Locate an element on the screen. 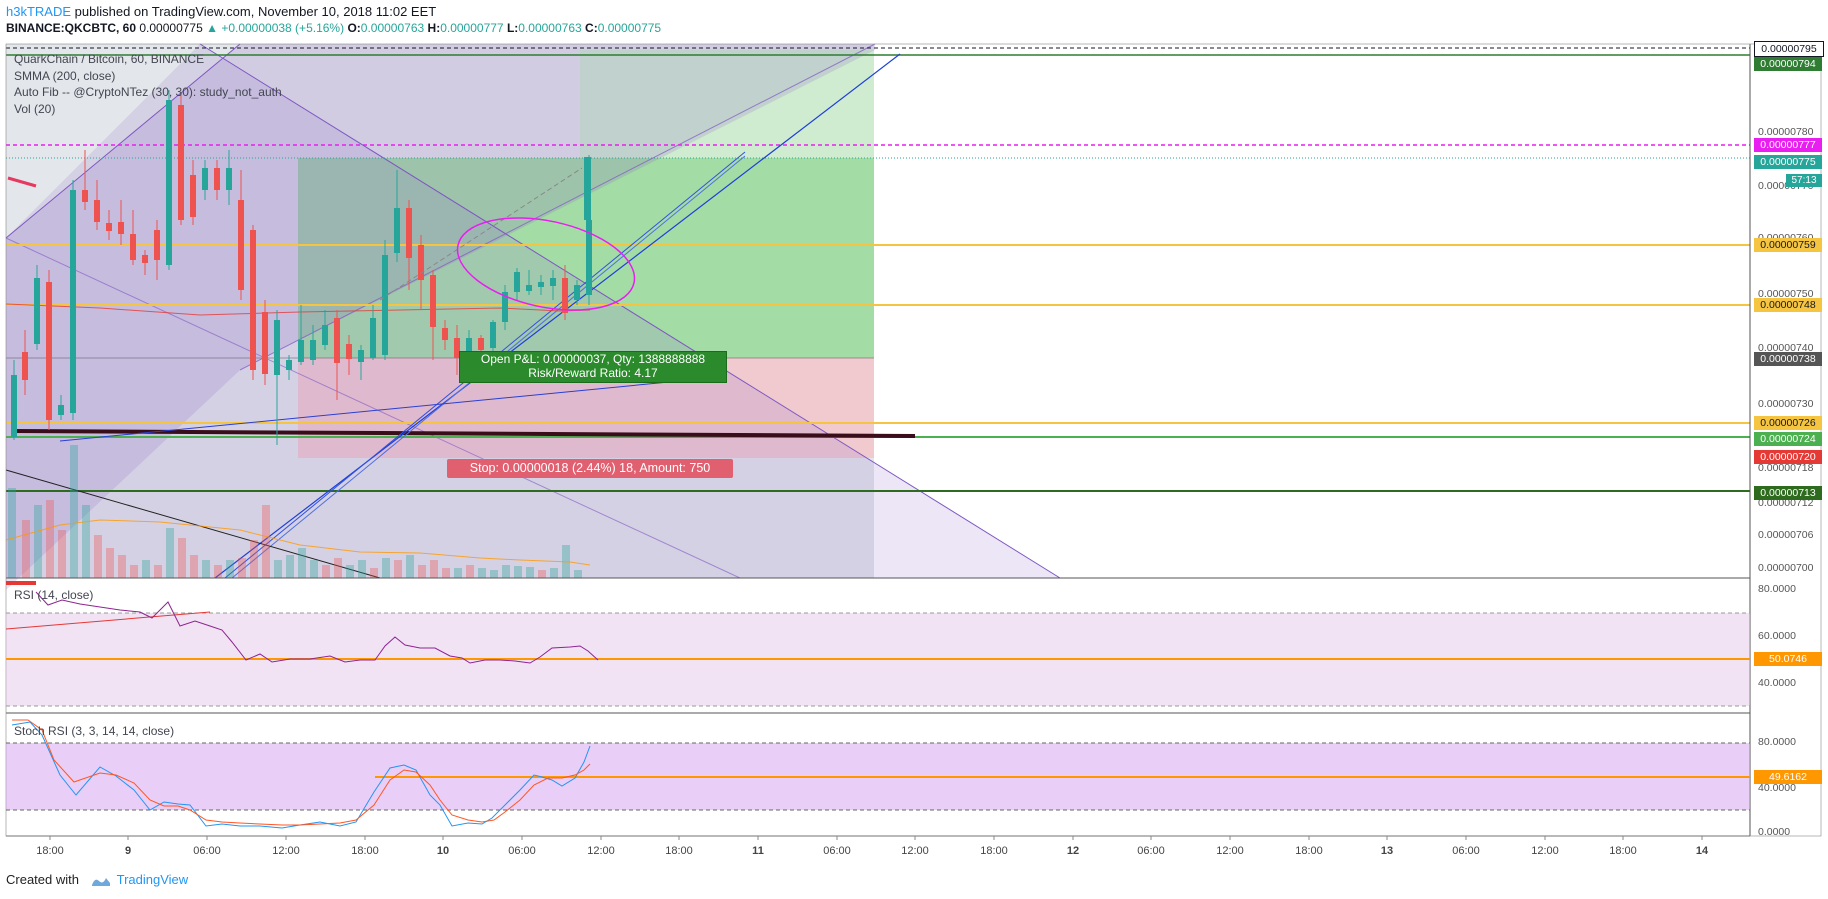  stoch-tick: 40.0000 is located at coordinates (1777, 788).